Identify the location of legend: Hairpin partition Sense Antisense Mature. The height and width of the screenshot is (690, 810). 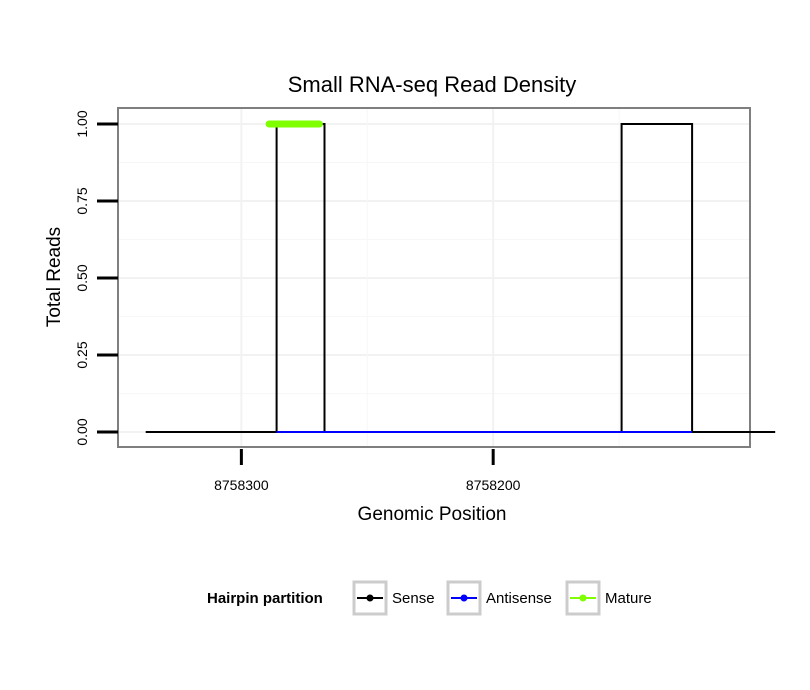
(429, 598).